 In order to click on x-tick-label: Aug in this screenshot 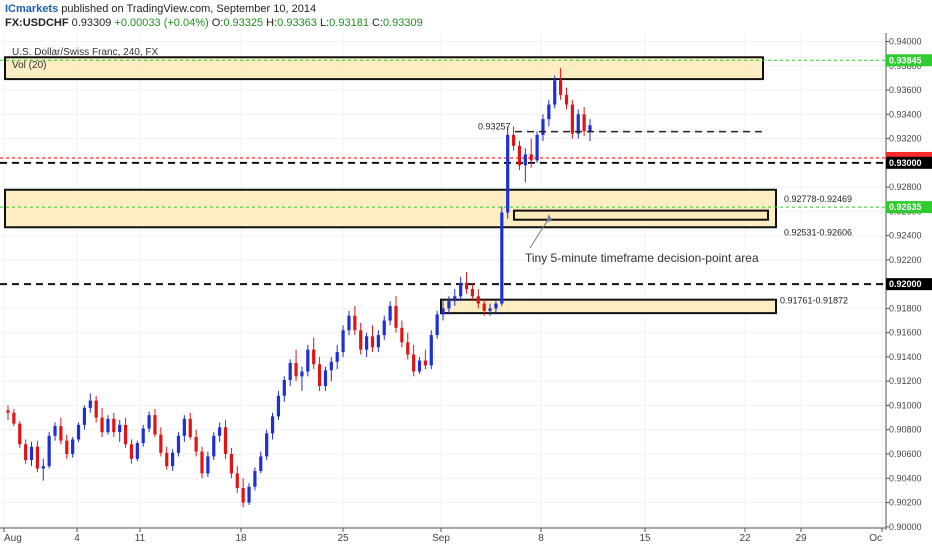, I will do `click(13, 538)`.